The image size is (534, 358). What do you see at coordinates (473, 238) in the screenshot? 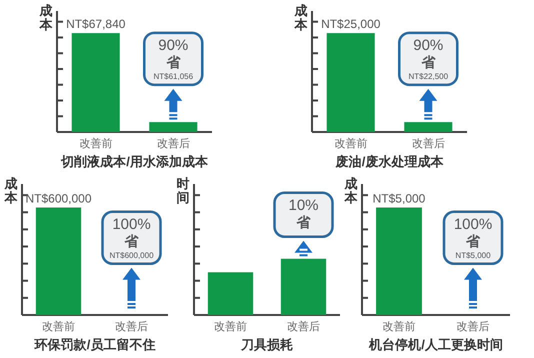
I see `annotation: 100% 省 NT$5,000` at bounding box center [473, 238].